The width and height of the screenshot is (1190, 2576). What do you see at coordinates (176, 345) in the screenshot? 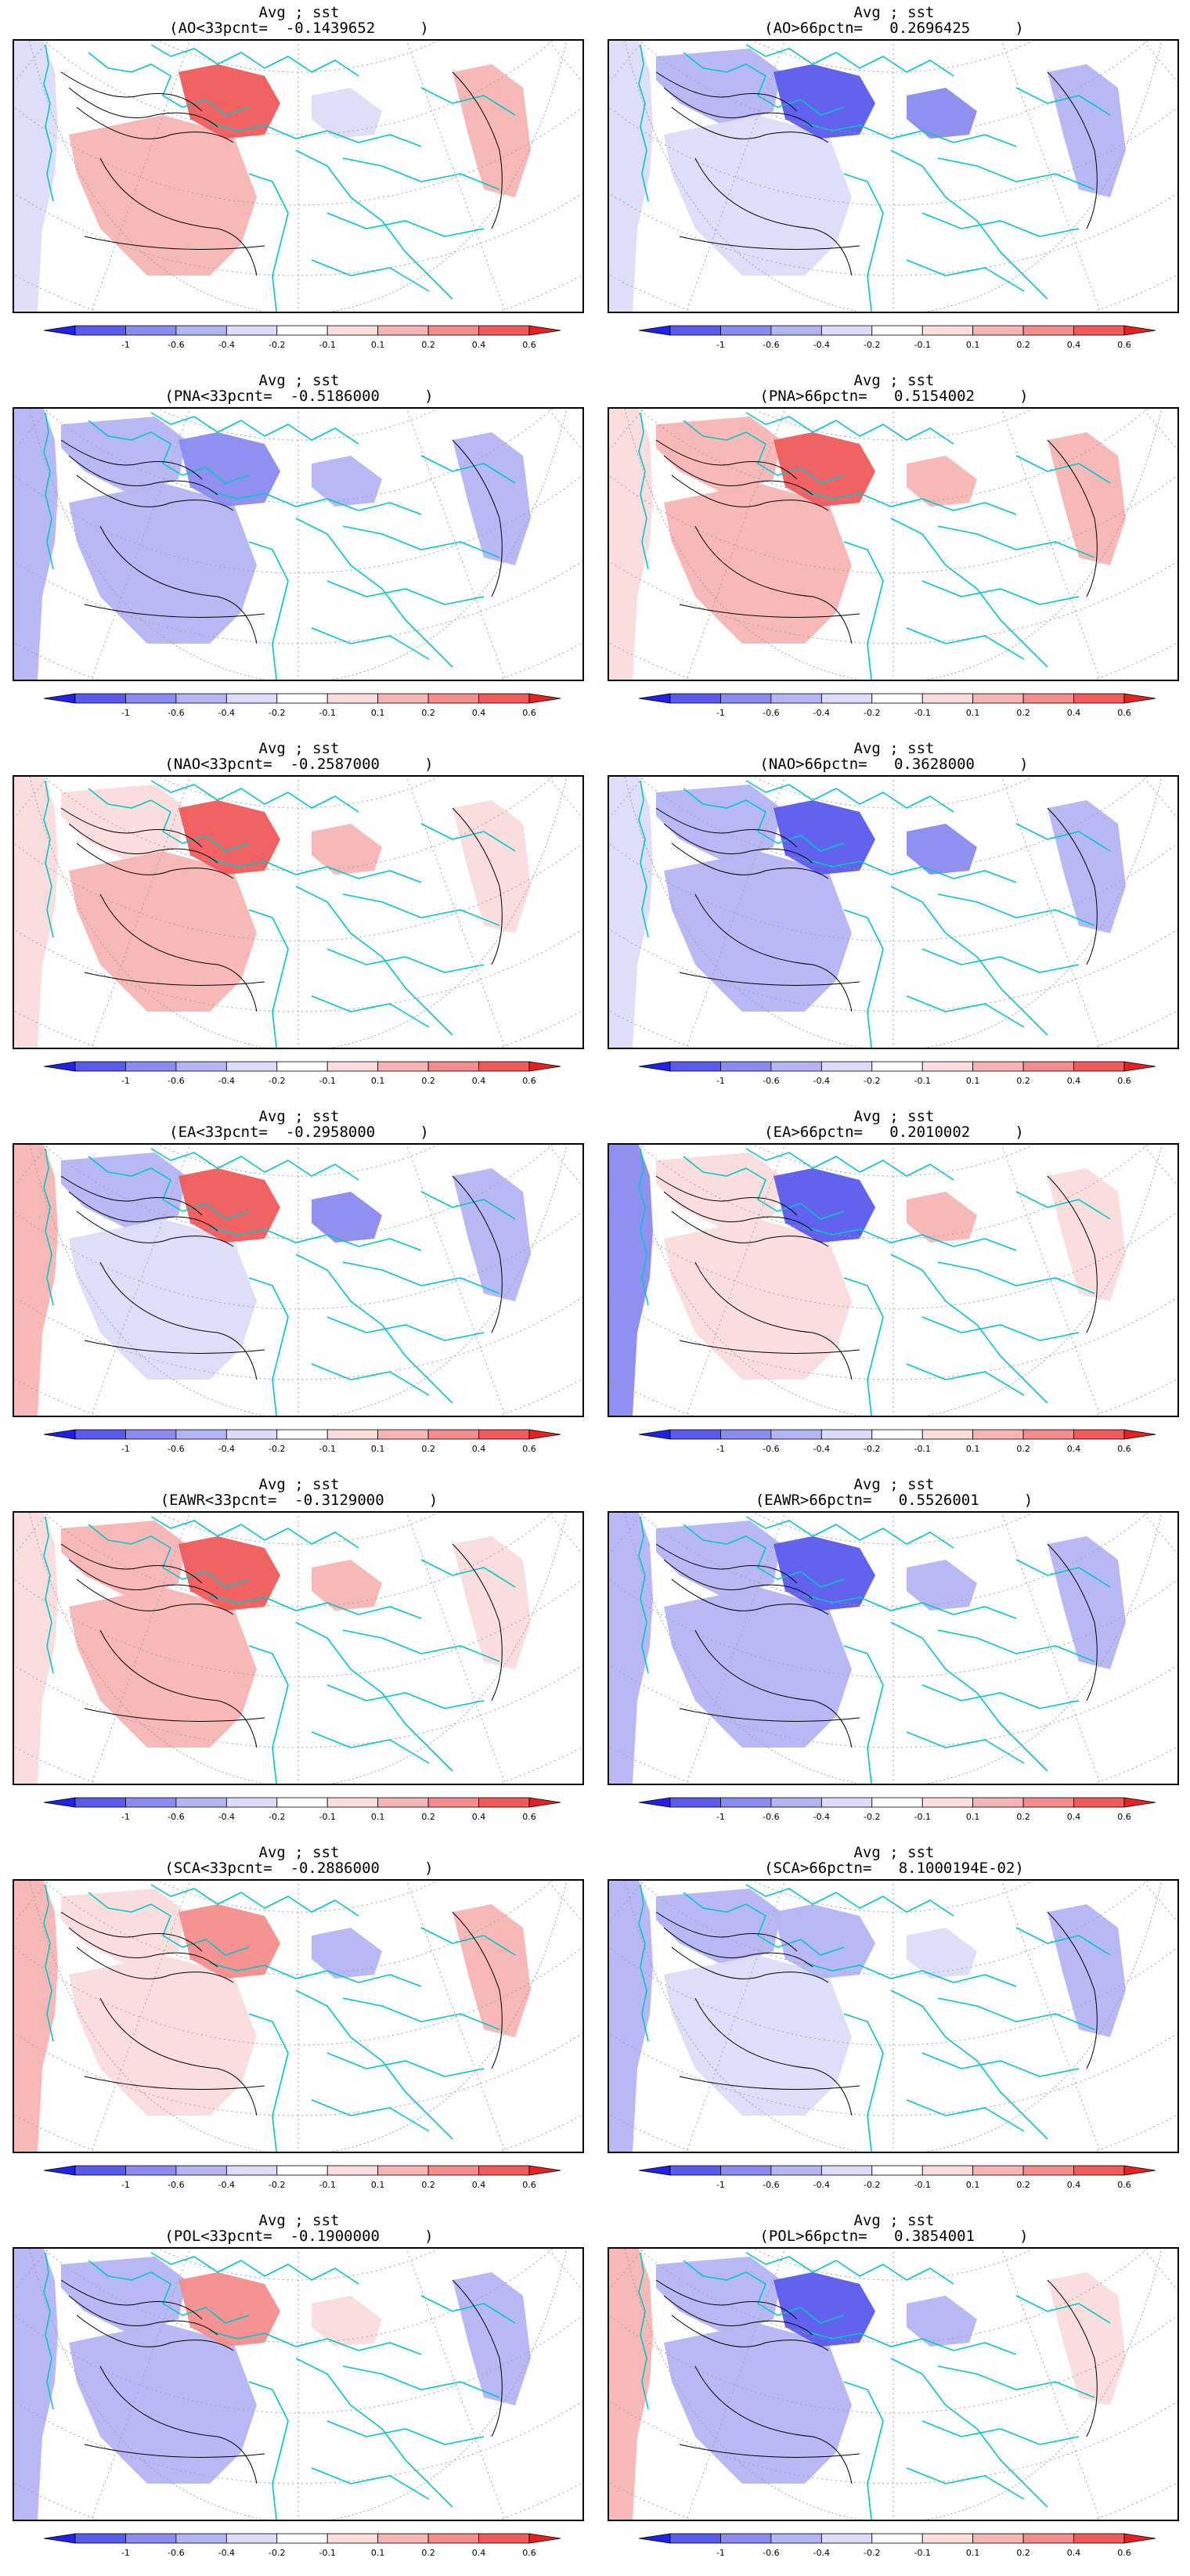
I see `colorbar-tick-label: -0.6` at bounding box center [176, 345].